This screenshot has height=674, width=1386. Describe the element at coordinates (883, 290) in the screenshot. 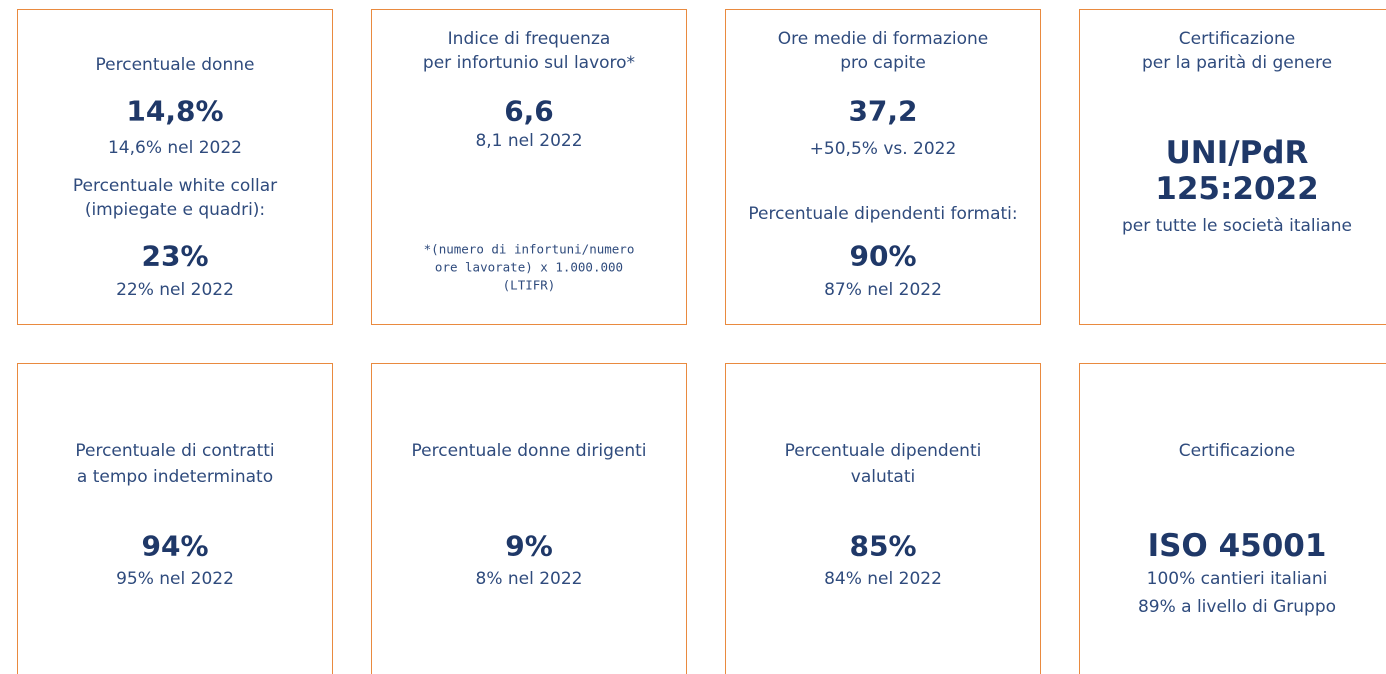

I see `kpi-note: 87% nel 2022` at that location.